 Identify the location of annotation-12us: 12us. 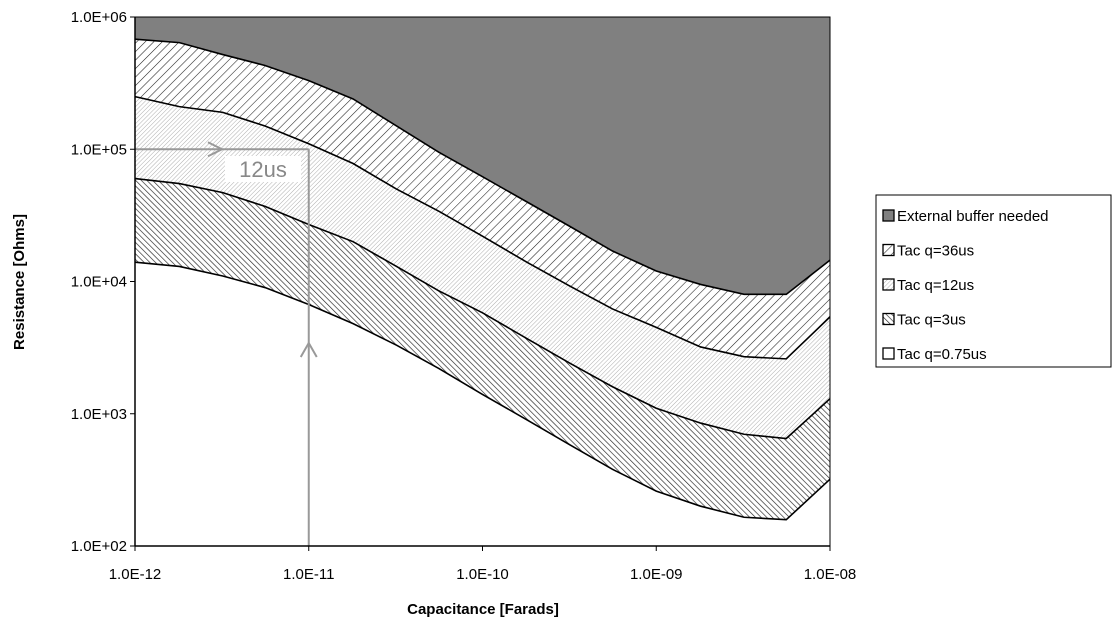
(226, 343).